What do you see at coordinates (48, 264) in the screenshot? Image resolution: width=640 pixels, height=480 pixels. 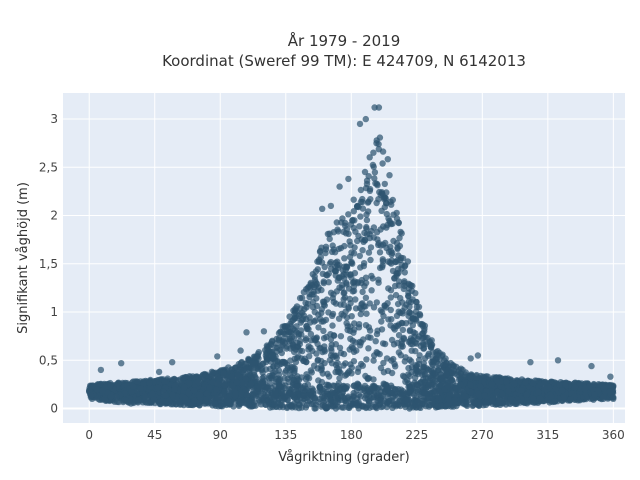 I see `y-tick-label: 1,5` at bounding box center [48, 264].